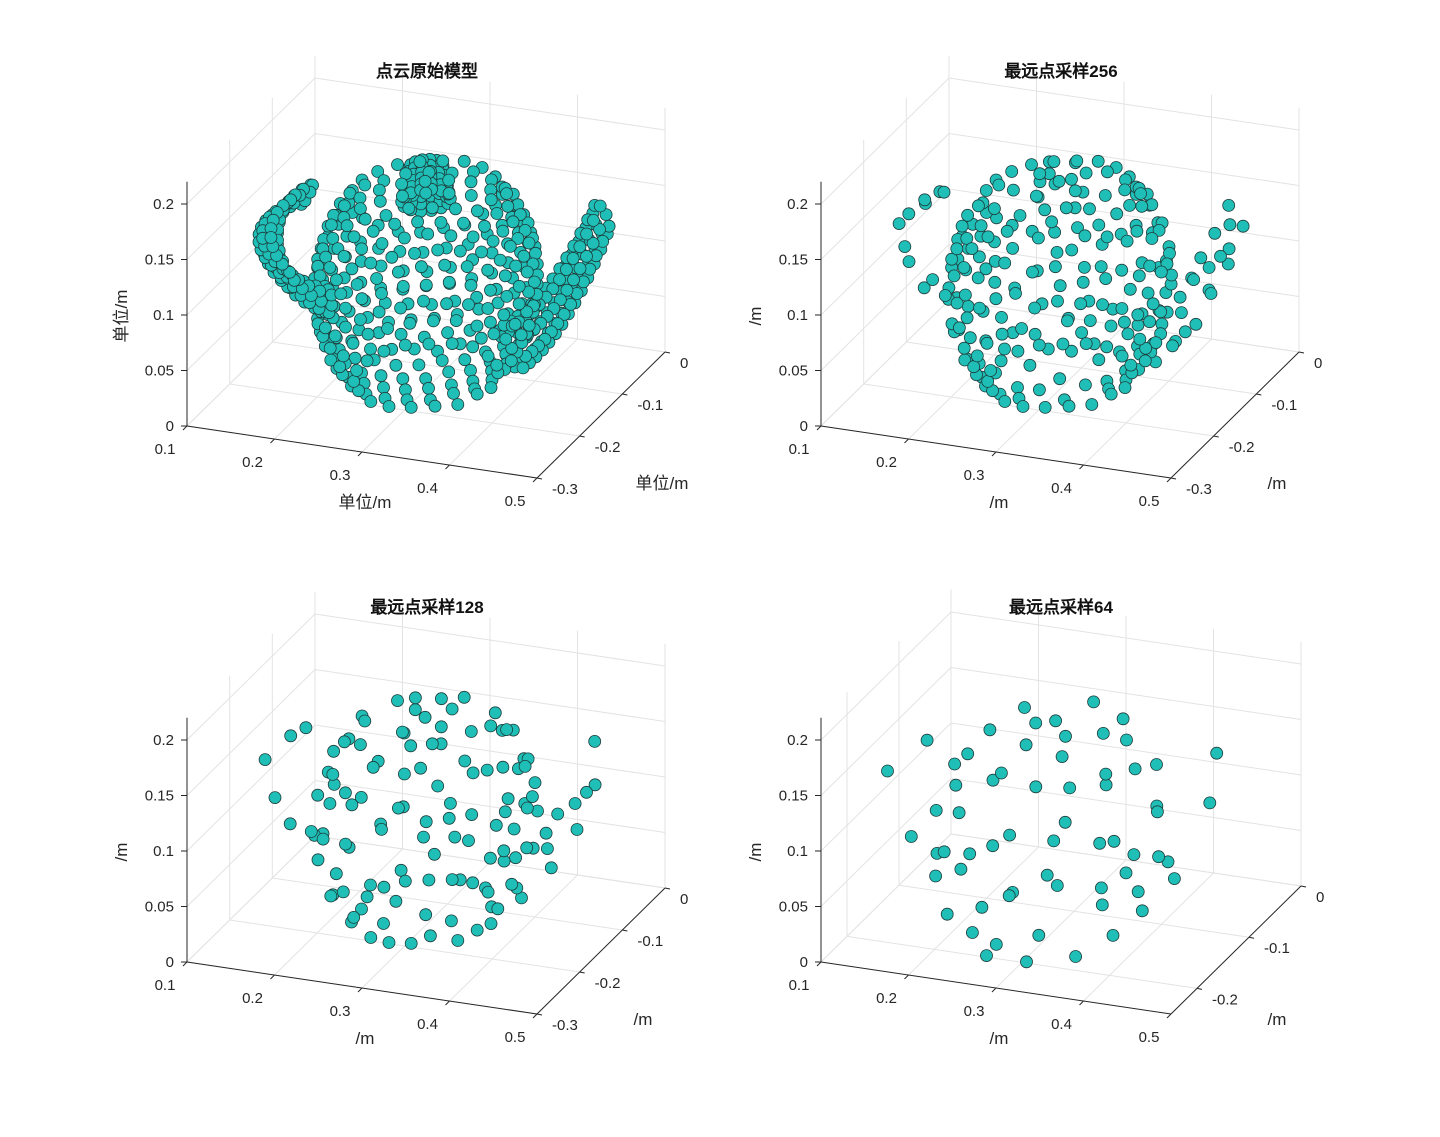 The width and height of the screenshot is (1440, 1137). Describe the element at coordinates (999, 502) in the screenshot. I see `x-axis-label: /m` at that location.